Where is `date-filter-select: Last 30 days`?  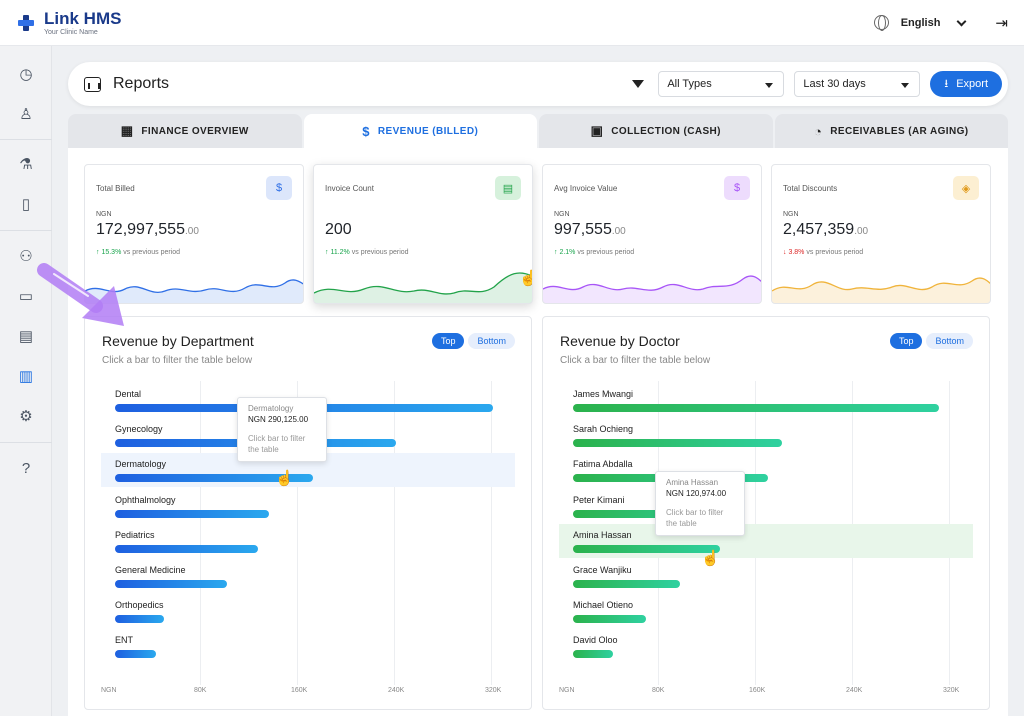 date-filter-select: Last 30 days is located at coordinates (857, 84).